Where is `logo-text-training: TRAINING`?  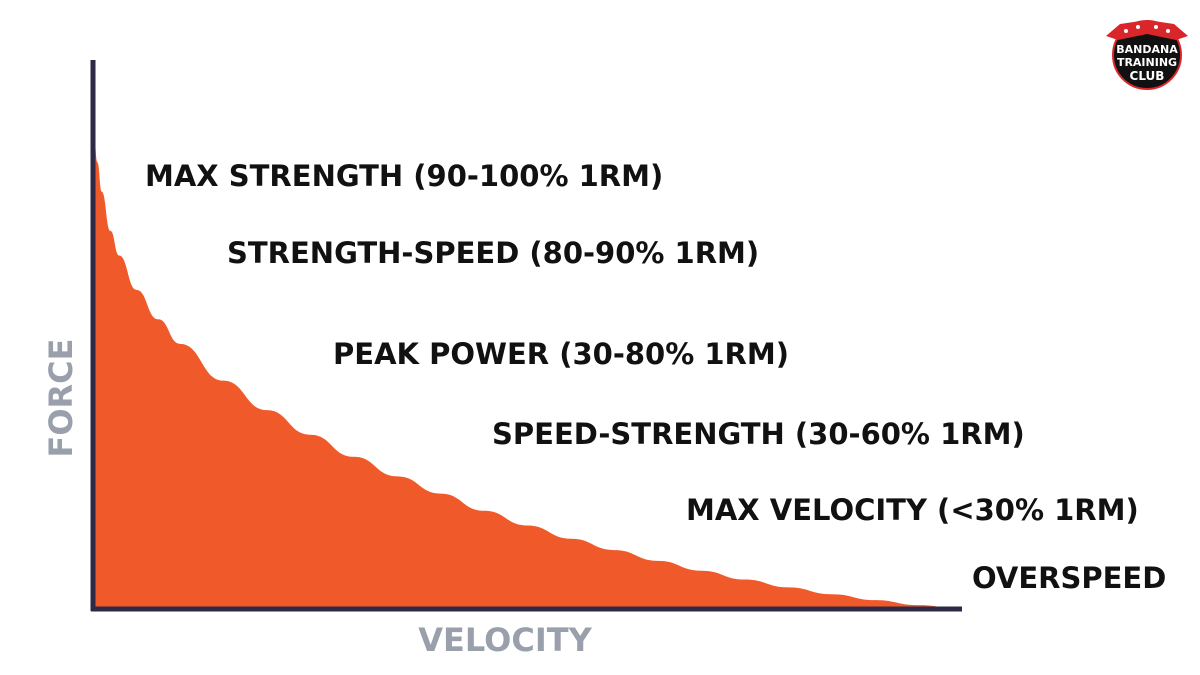
logo-text-training: TRAINING is located at coordinates (1147, 62).